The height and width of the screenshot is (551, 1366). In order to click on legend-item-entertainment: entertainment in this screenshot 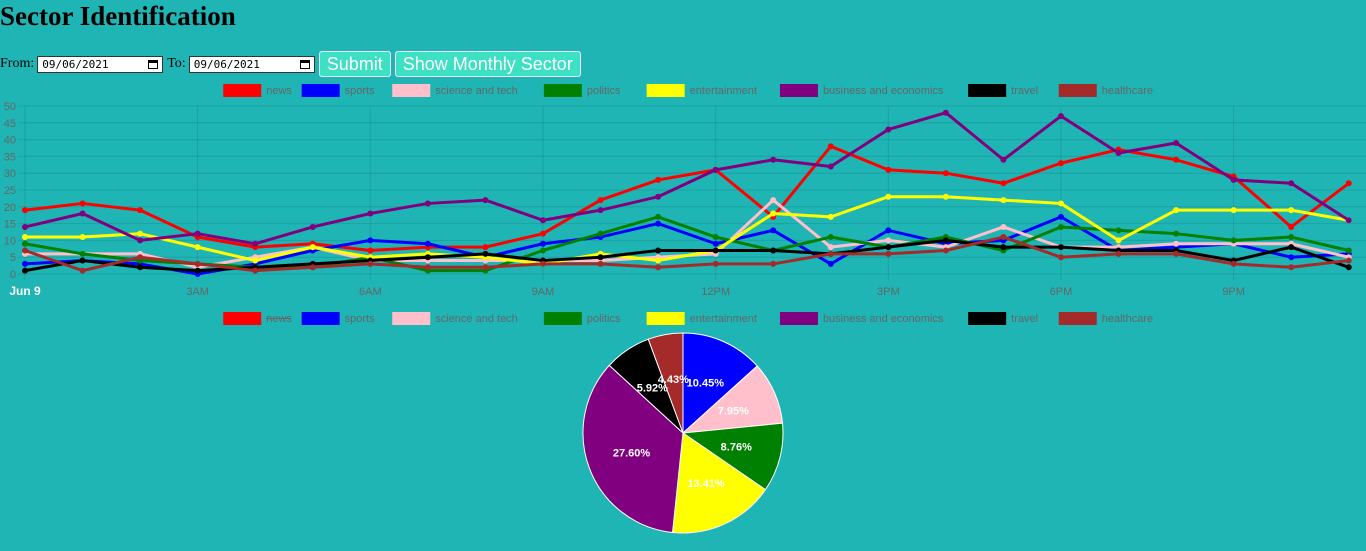, I will do `click(701, 318)`.